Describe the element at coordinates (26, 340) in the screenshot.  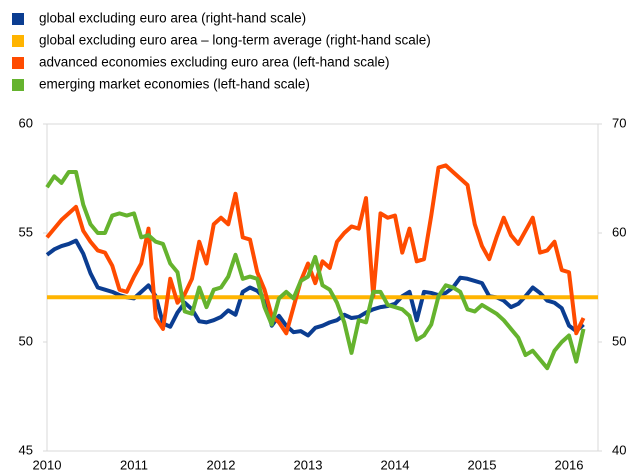
I see `y-tick-label: 50` at that location.